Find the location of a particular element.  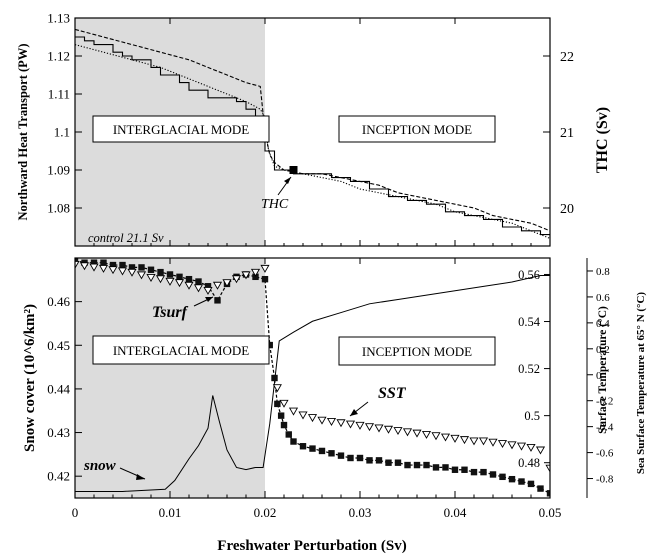

interglacial-mode-label-bottom: INTERGLACIAL MODE is located at coordinates (181, 350).